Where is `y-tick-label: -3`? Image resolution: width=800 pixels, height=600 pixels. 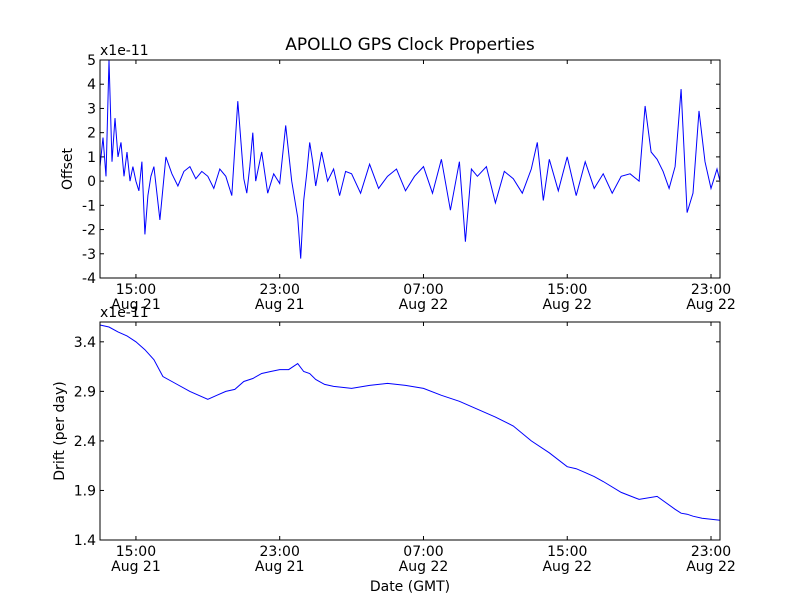
y-tick-label: -3 is located at coordinates (89, 255).